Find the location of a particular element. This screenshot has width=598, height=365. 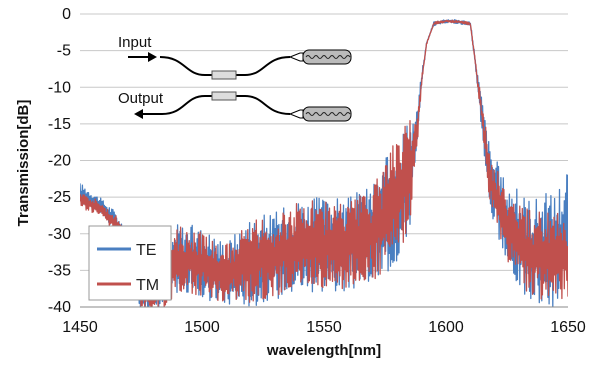

legend-box is located at coordinates (130, 263).